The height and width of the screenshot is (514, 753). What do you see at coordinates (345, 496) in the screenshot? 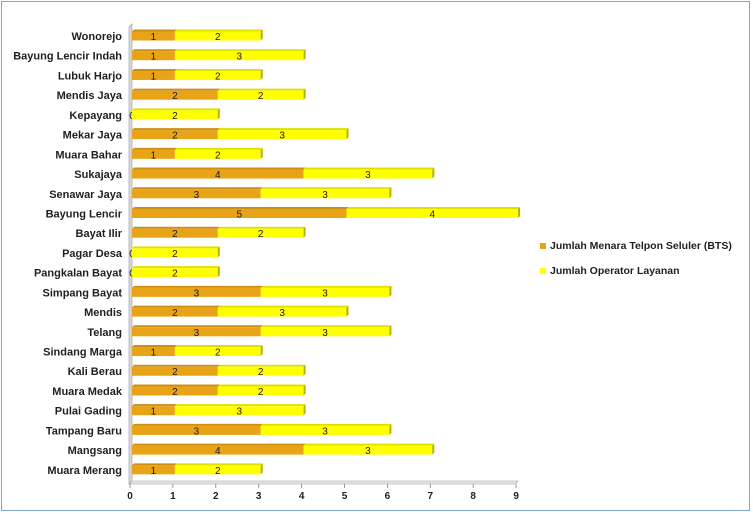
I see `x-tick-label: 5` at bounding box center [345, 496].